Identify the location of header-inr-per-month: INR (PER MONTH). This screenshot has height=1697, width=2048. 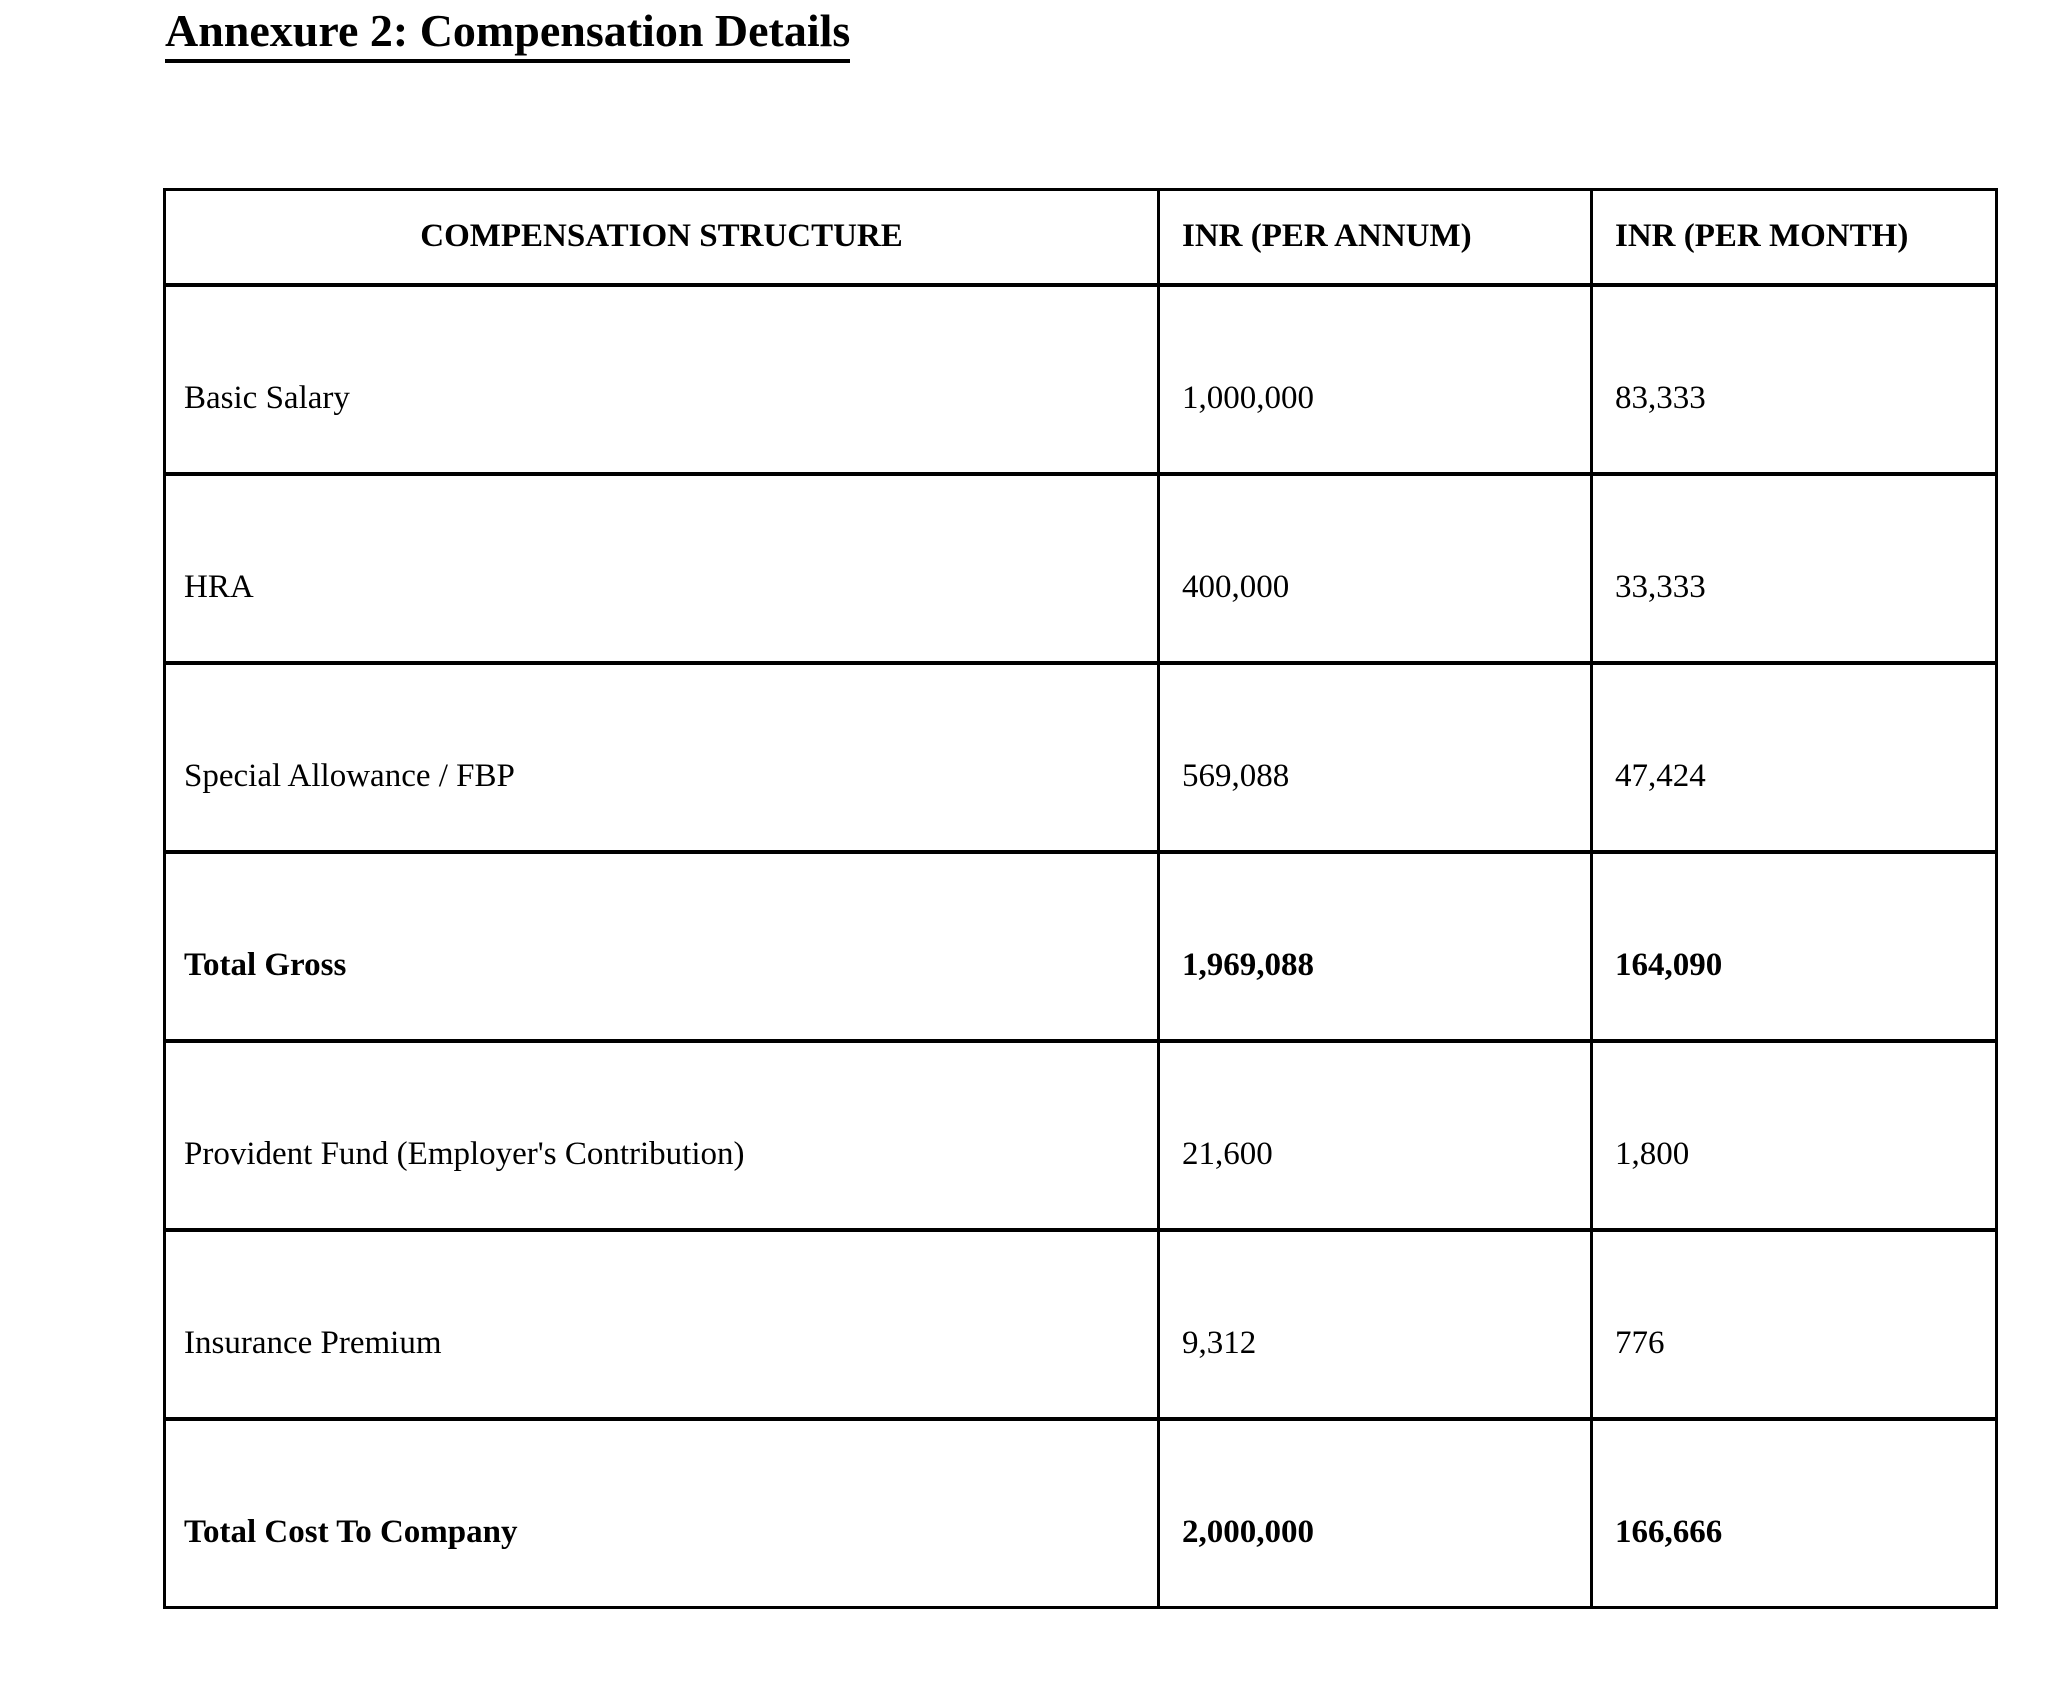
(1794, 237).